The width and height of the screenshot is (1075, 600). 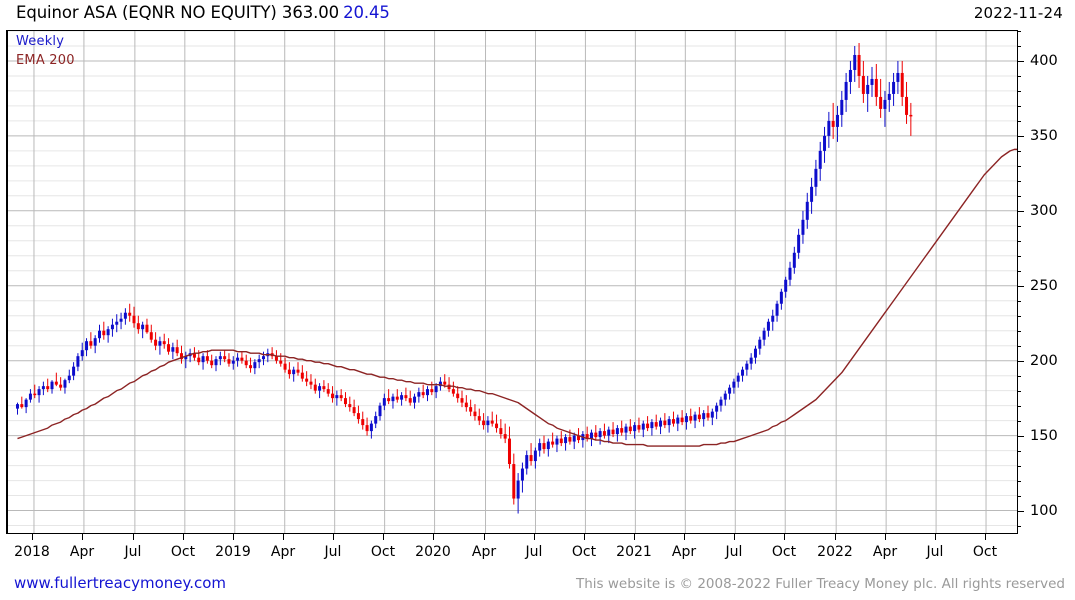 I want to click on y-tick-label: 300, so click(x=1044, y=210).